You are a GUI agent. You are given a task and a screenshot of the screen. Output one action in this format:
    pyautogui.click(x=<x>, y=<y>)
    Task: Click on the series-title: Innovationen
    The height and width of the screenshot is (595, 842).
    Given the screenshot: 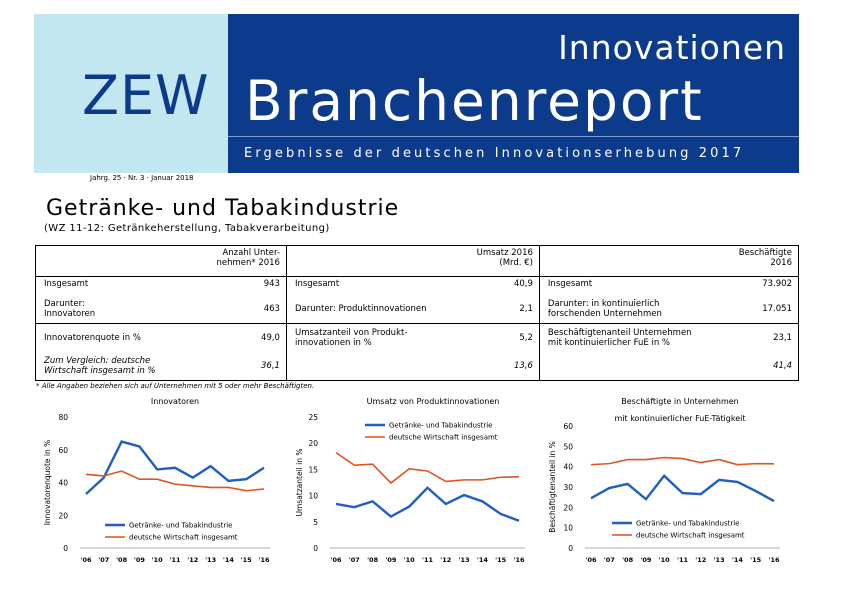 What is the action you would take?
    pyautogui.click(x=672, y=47)
    